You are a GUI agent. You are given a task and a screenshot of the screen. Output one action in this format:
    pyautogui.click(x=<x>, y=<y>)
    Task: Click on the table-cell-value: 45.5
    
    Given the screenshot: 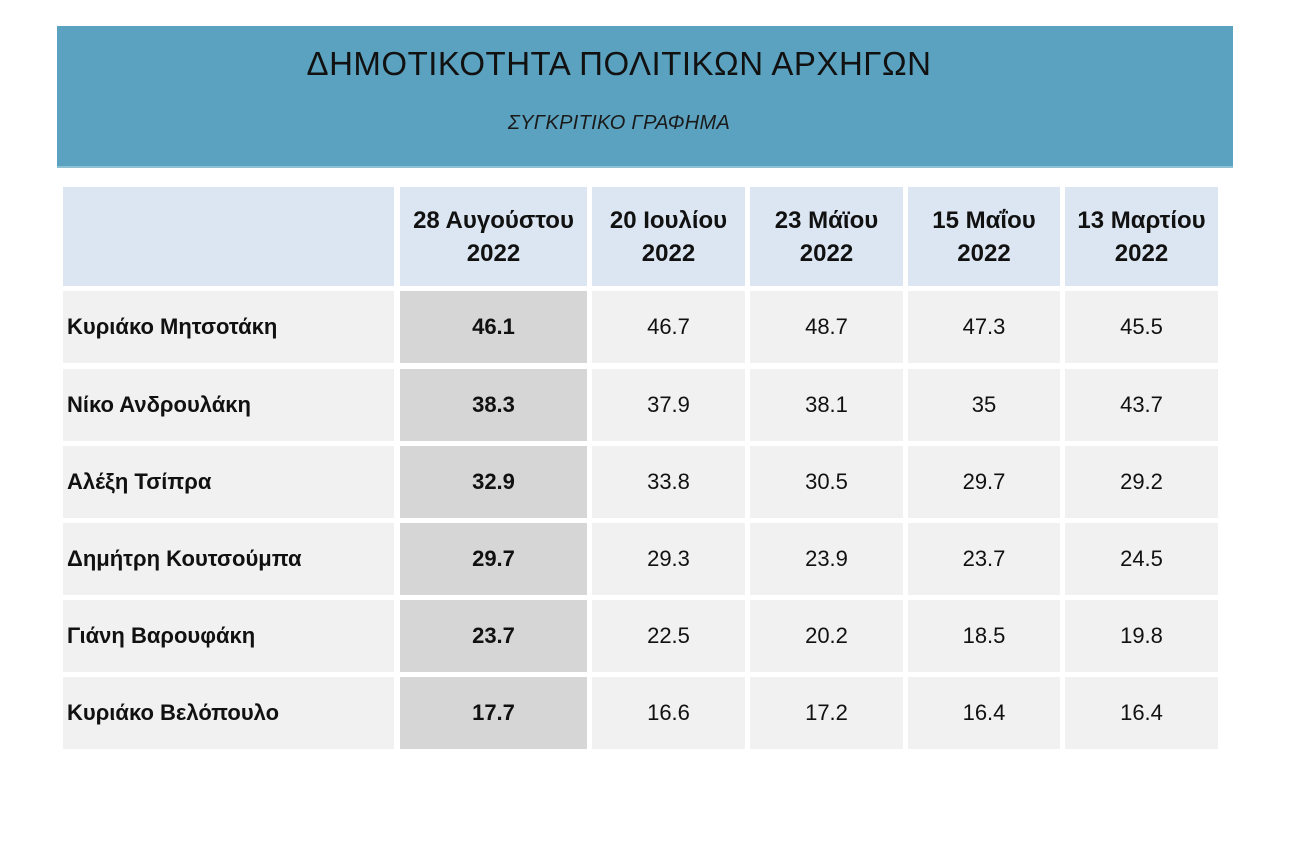 What is the action you would take?
    pyautogui.click(x=1141, y=327)
    